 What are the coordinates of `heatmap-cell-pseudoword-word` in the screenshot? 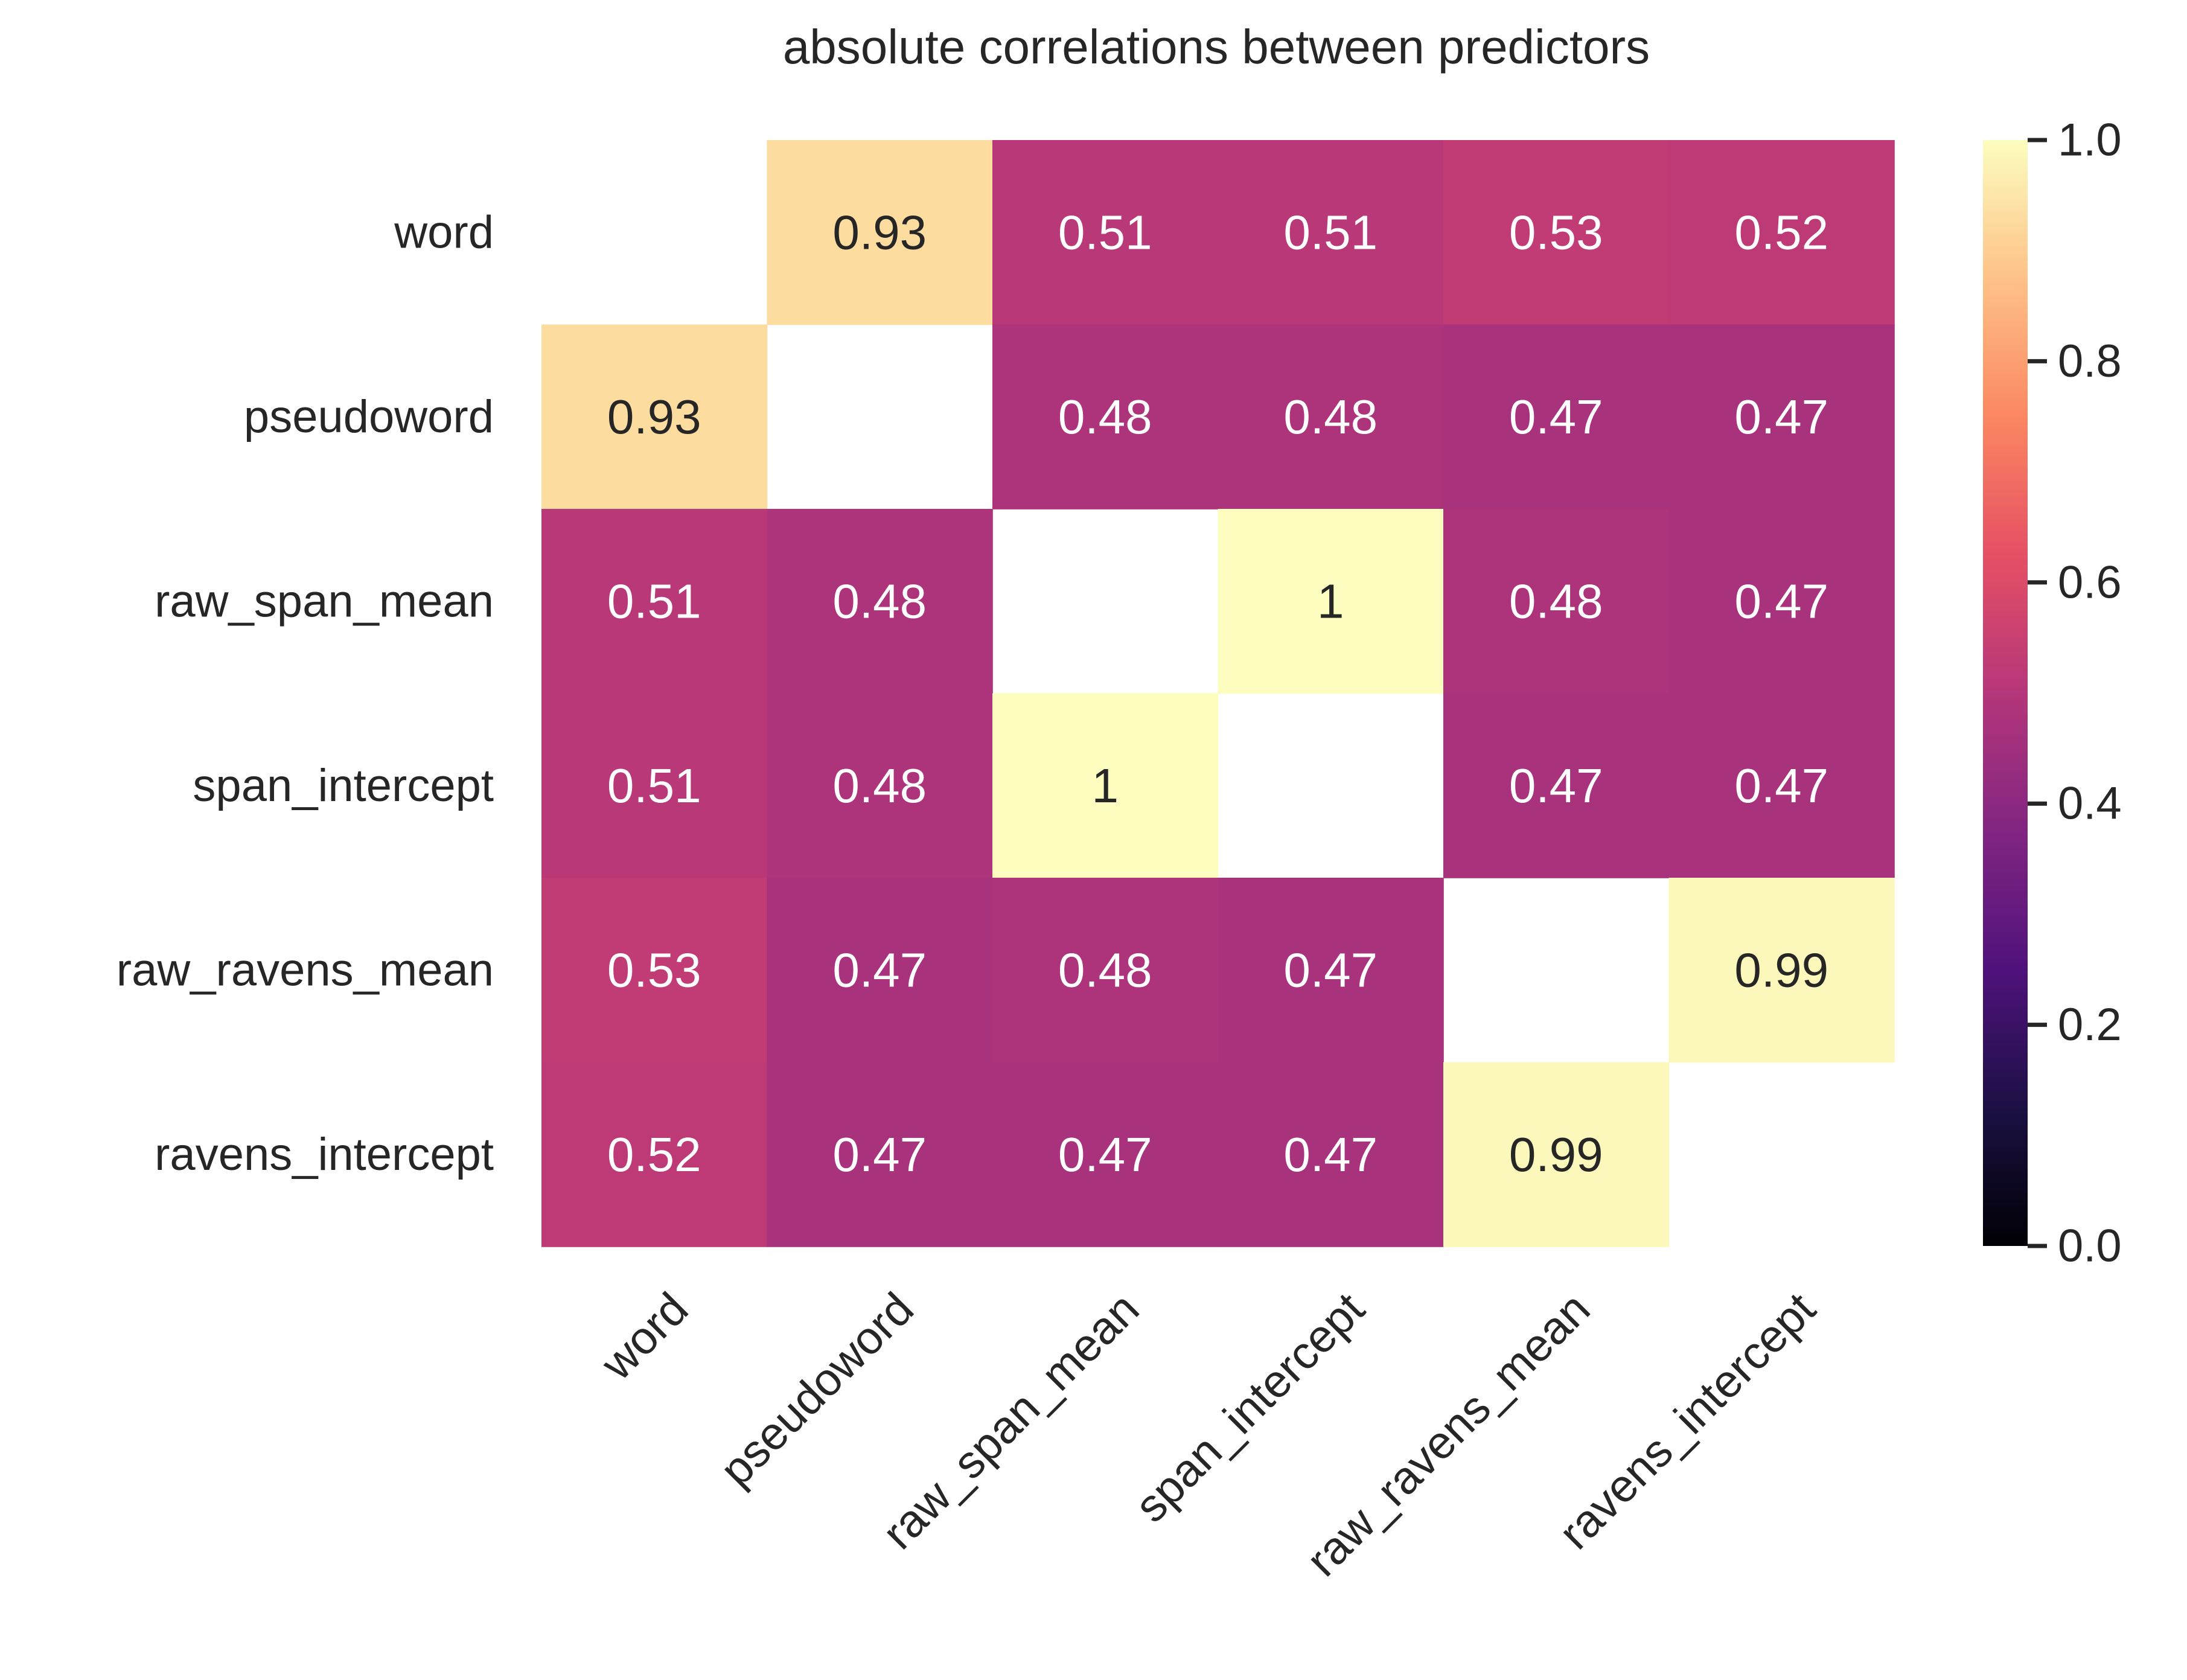 It's located at (654, 416).